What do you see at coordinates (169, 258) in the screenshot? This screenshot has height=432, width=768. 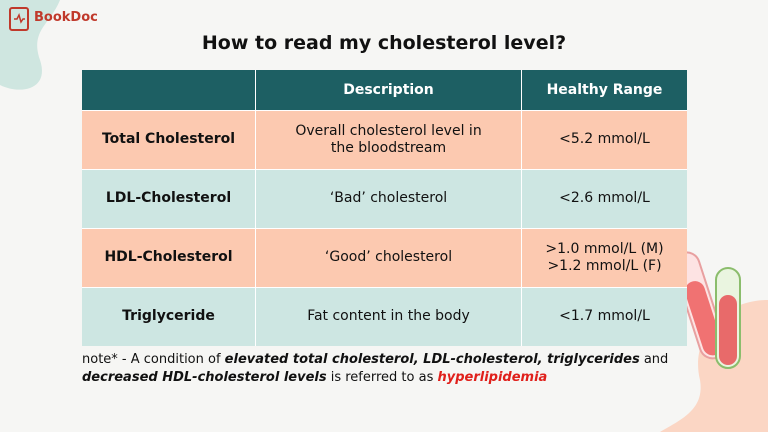 I see `row-name: HDL-Cholesterol` at bounding box center [169, 258].